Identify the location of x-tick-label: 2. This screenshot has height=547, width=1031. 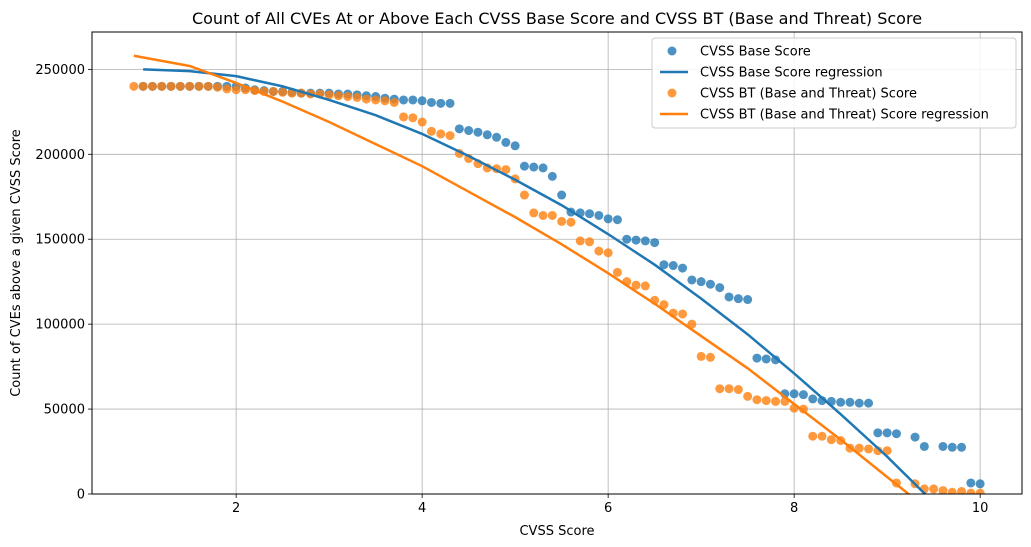
(236, 508).